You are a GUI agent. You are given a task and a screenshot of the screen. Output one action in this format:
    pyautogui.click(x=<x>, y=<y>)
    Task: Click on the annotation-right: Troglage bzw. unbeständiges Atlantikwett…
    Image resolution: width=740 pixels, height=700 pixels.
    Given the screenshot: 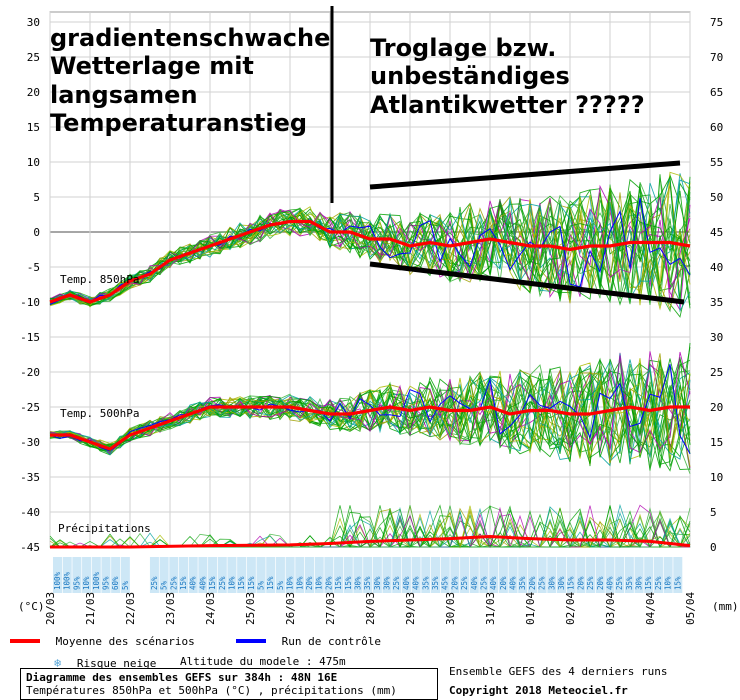 What is the action you would take?
    pyautogui.click(x=507, y=76)
    